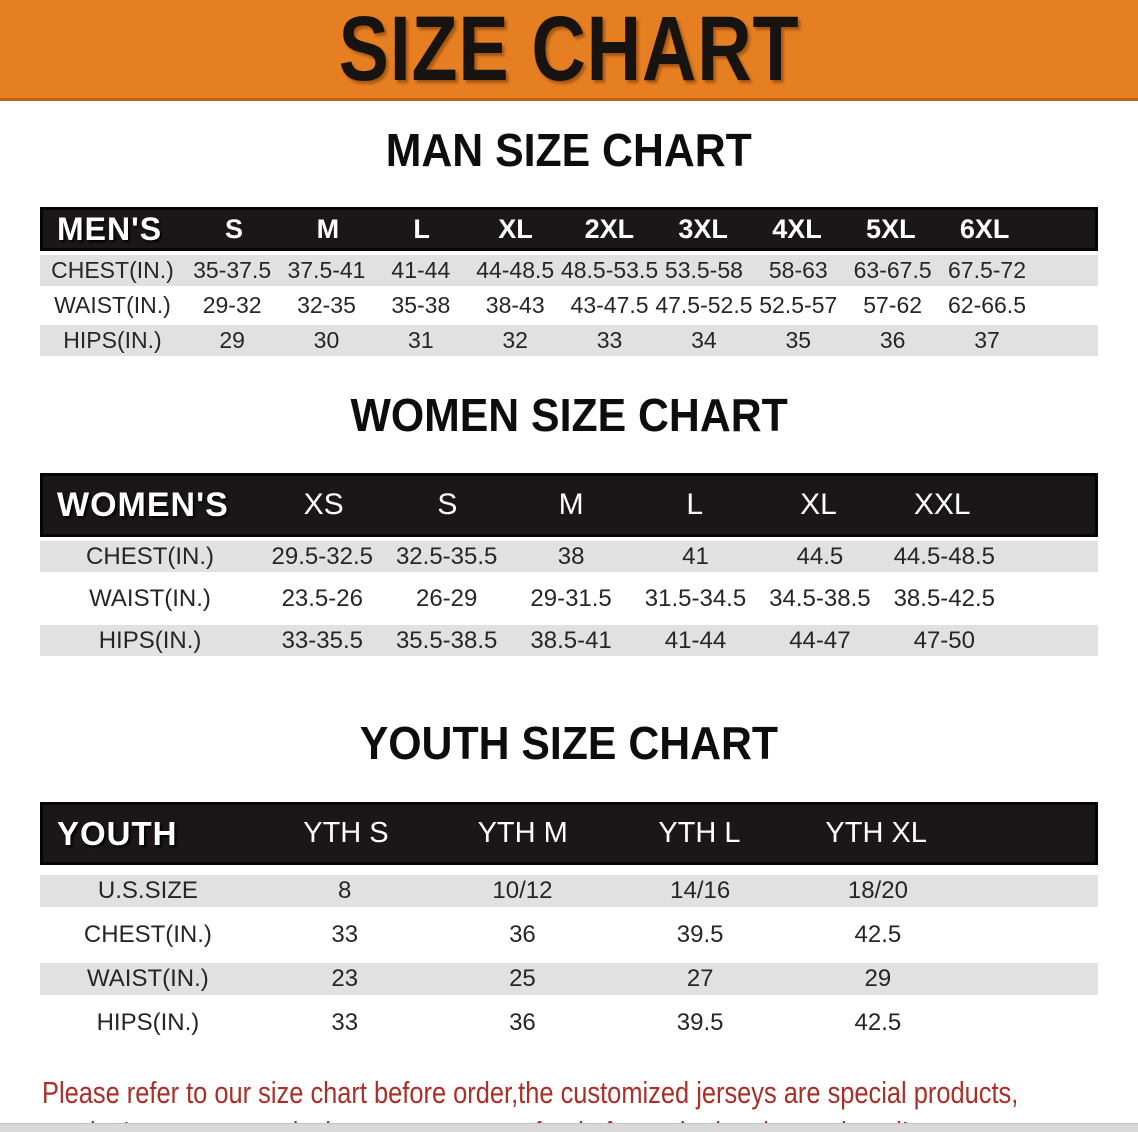  Describe the element at coordinates (569, 833) in the screenshot. I see `table-header: YOUTH YTH S YTH M YTH L YTH XL` at that location.